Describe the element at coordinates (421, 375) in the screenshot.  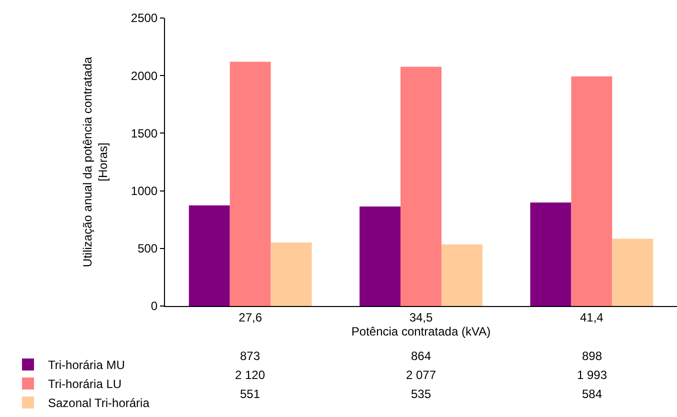
I see `data-label: 2 077` at that location.